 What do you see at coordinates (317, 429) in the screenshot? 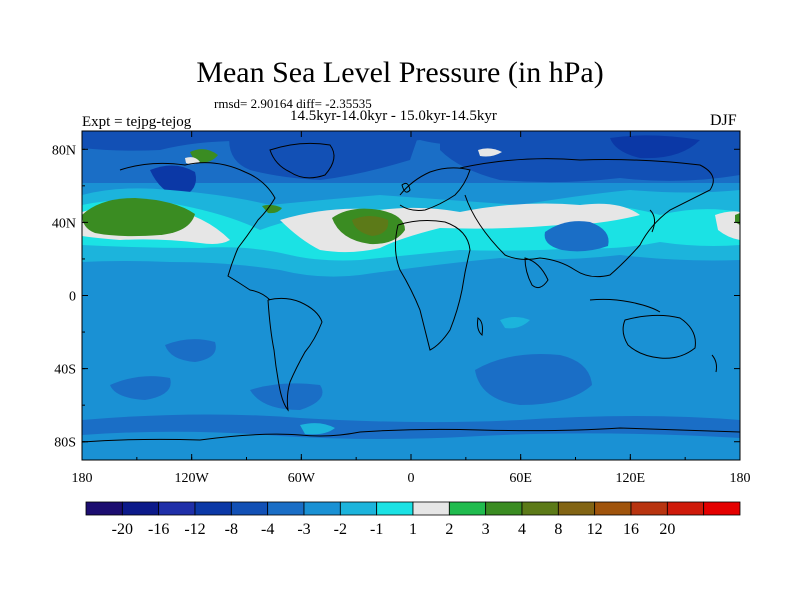
I see `field-antarctic-cyan-patch` at bounding box center [317, 429].